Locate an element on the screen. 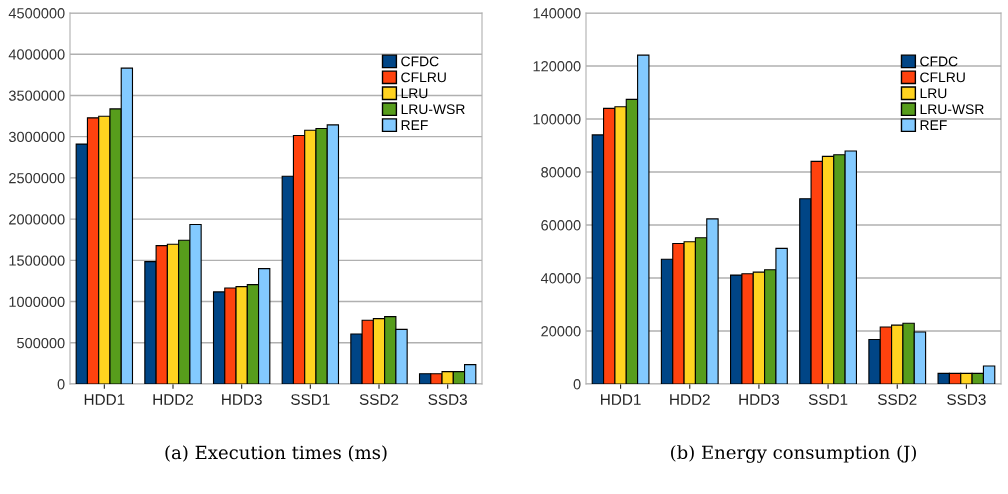  y-tick-label: 1000000 is located at coordinates (37, 301).